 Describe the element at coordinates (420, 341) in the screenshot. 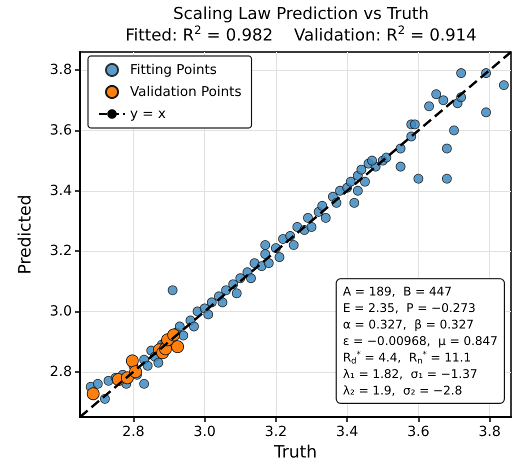

I see `annotation: ε = −0.00968, μ = 0.847` at that location.